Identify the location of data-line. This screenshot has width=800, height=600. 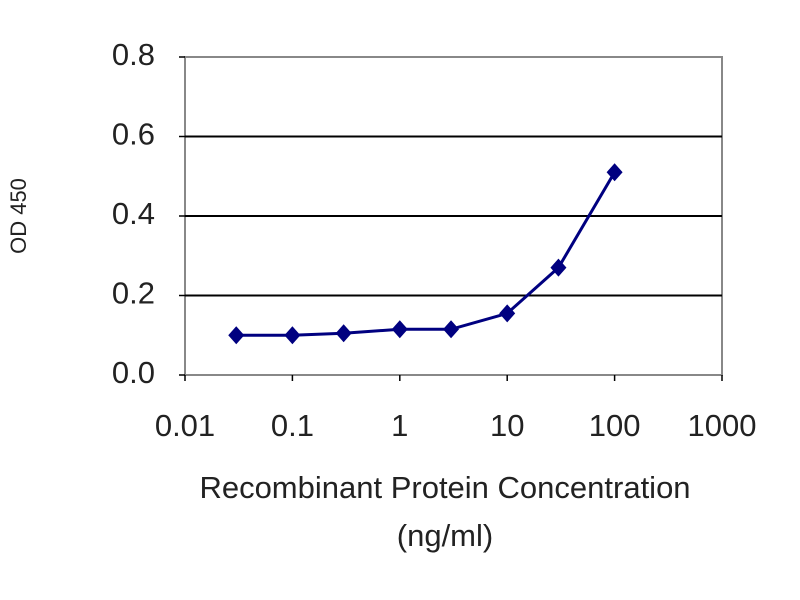
(426, 254).